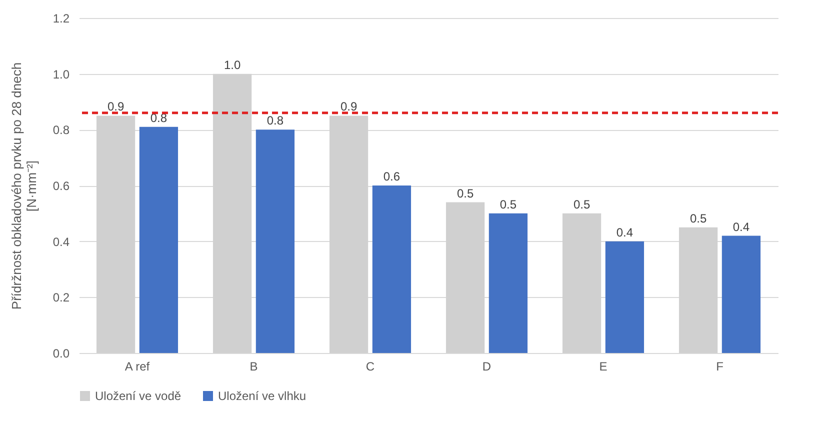 The image size is (834, 438). I want to click on x-tick-label: C, so click(370, 367).